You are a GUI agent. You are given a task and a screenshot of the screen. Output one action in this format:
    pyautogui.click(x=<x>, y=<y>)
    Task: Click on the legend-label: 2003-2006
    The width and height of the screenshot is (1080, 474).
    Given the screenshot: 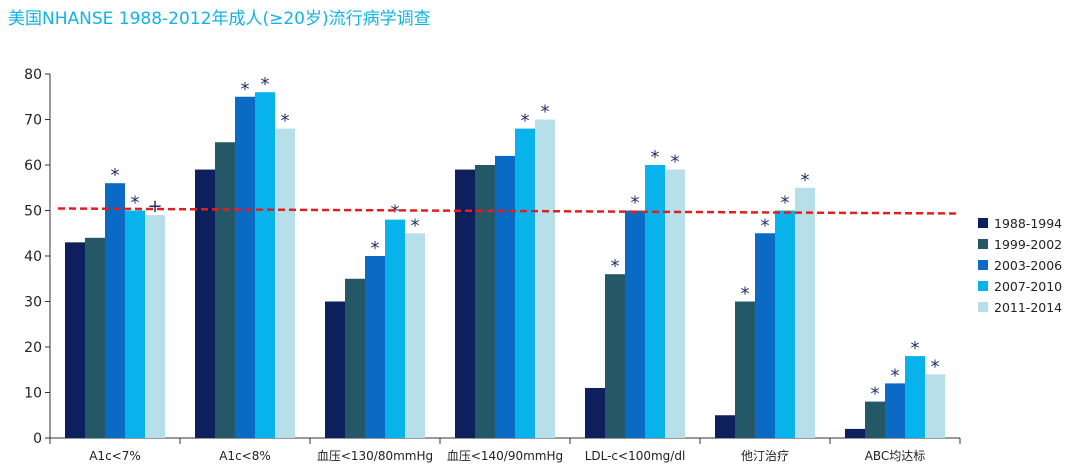 What is the action you would take?
    pyautogui.click(x=1028, y=265)
    